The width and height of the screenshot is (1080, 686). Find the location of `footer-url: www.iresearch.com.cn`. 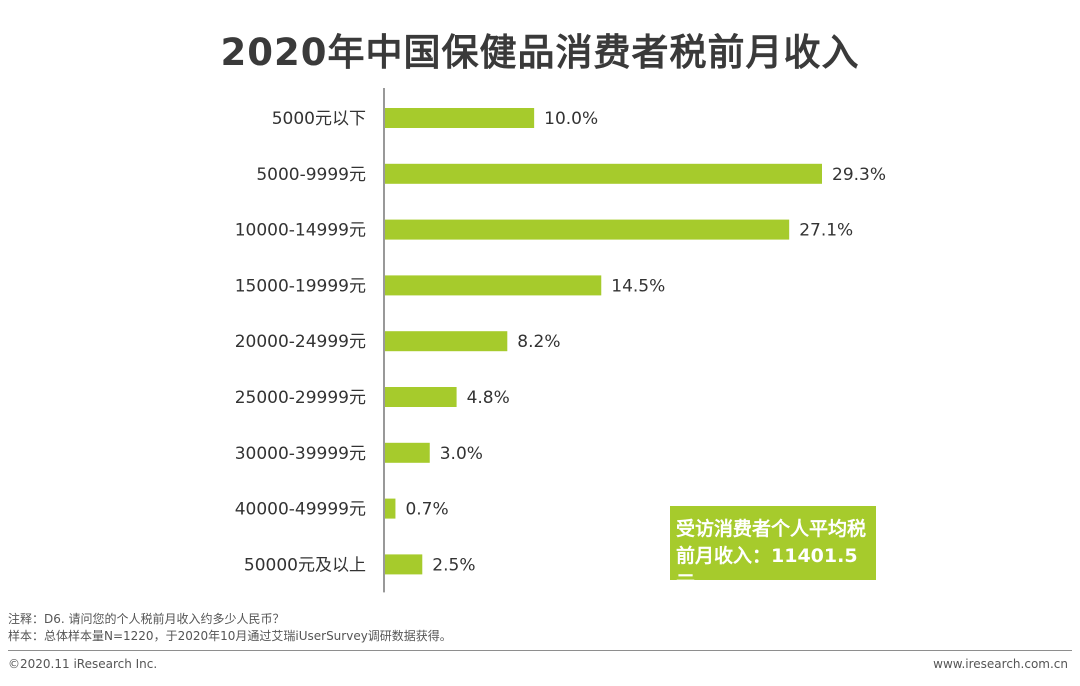

footer-url: www.iresearch.com.cn is located at coordinates (1000, 664).